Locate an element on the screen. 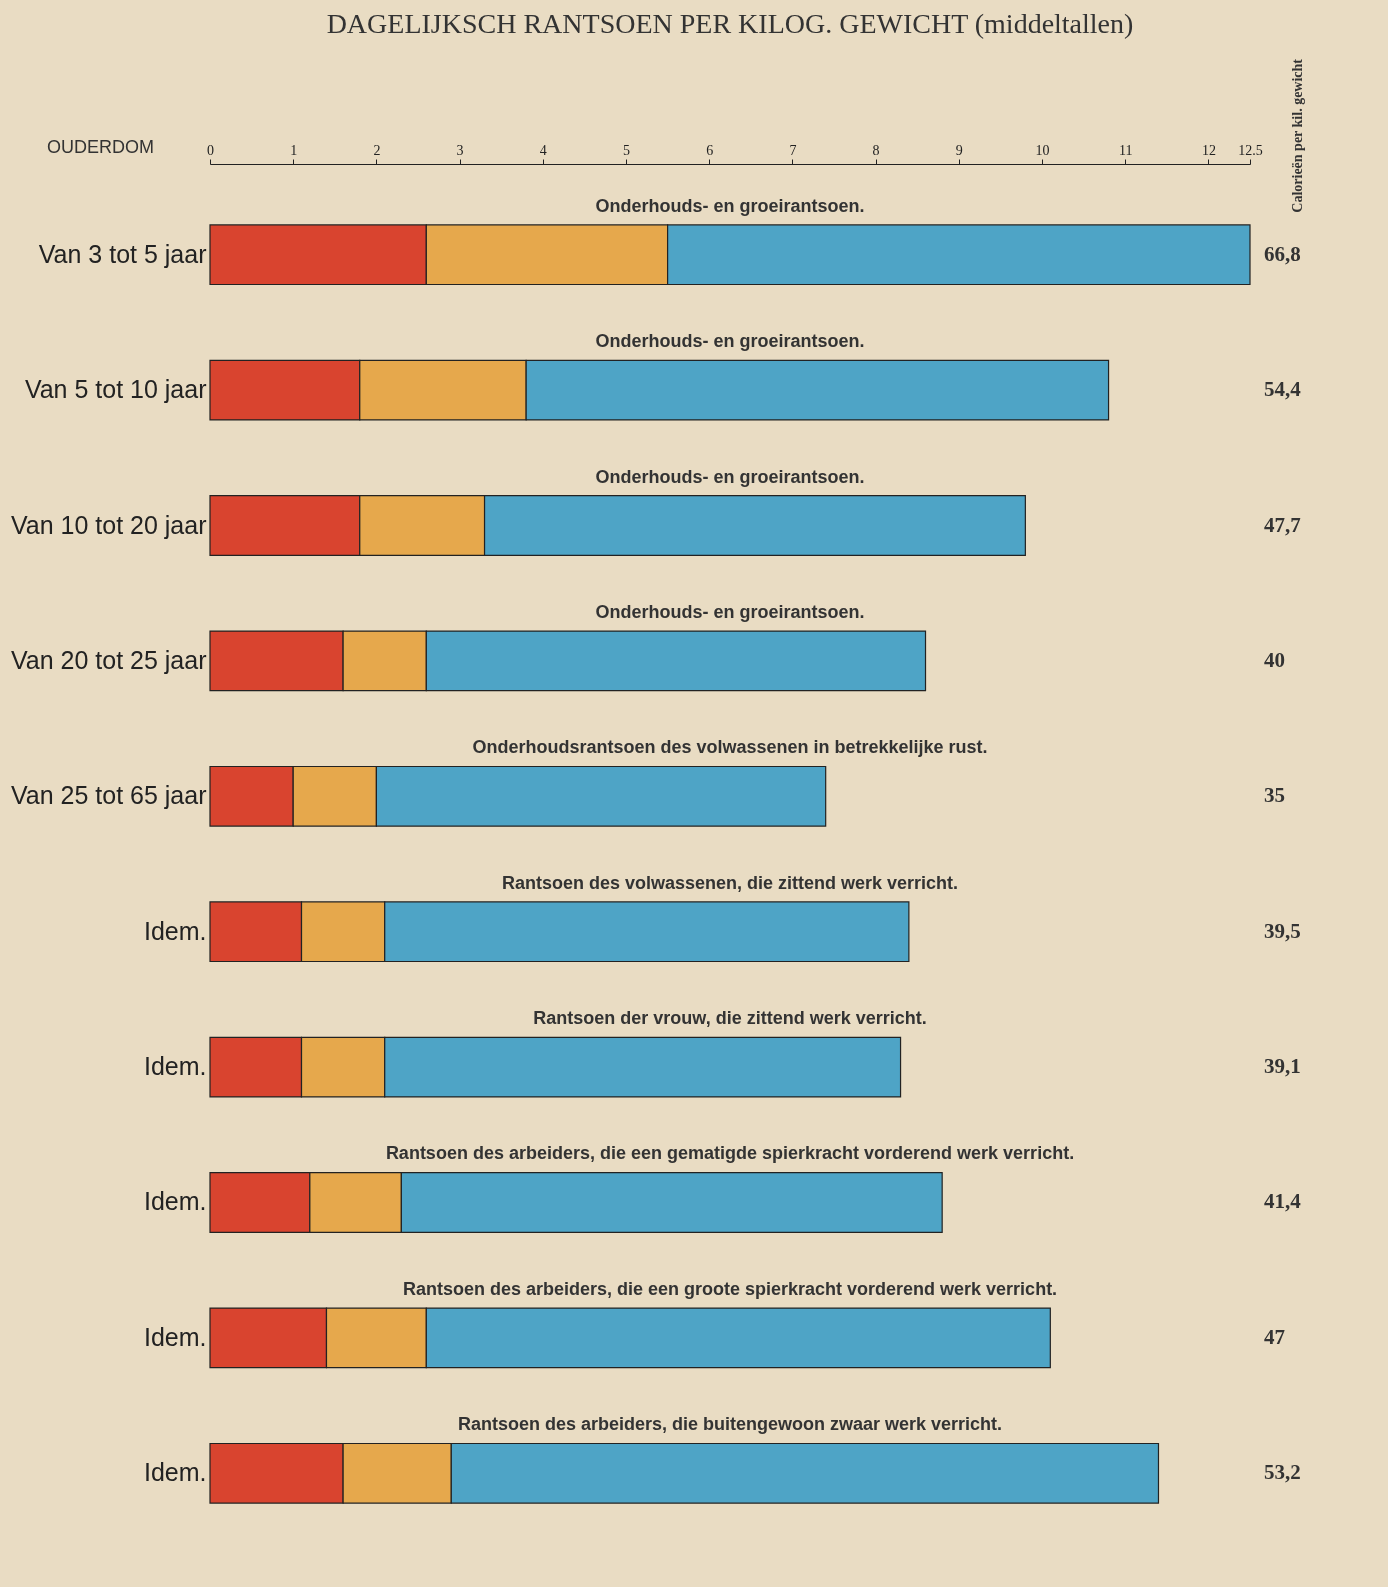 Image resolution: width=1388 pixels, height=1587 pixels. y-tick-label: Van 3 tot 5 jaar is located at coordinates (122, 253).